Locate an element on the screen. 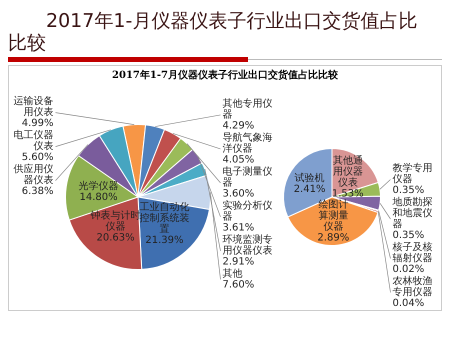 The height and width of the screenshot is (338, 450). slice-label: 其他通用仪器仪表 is located at coordinates (347, 171).